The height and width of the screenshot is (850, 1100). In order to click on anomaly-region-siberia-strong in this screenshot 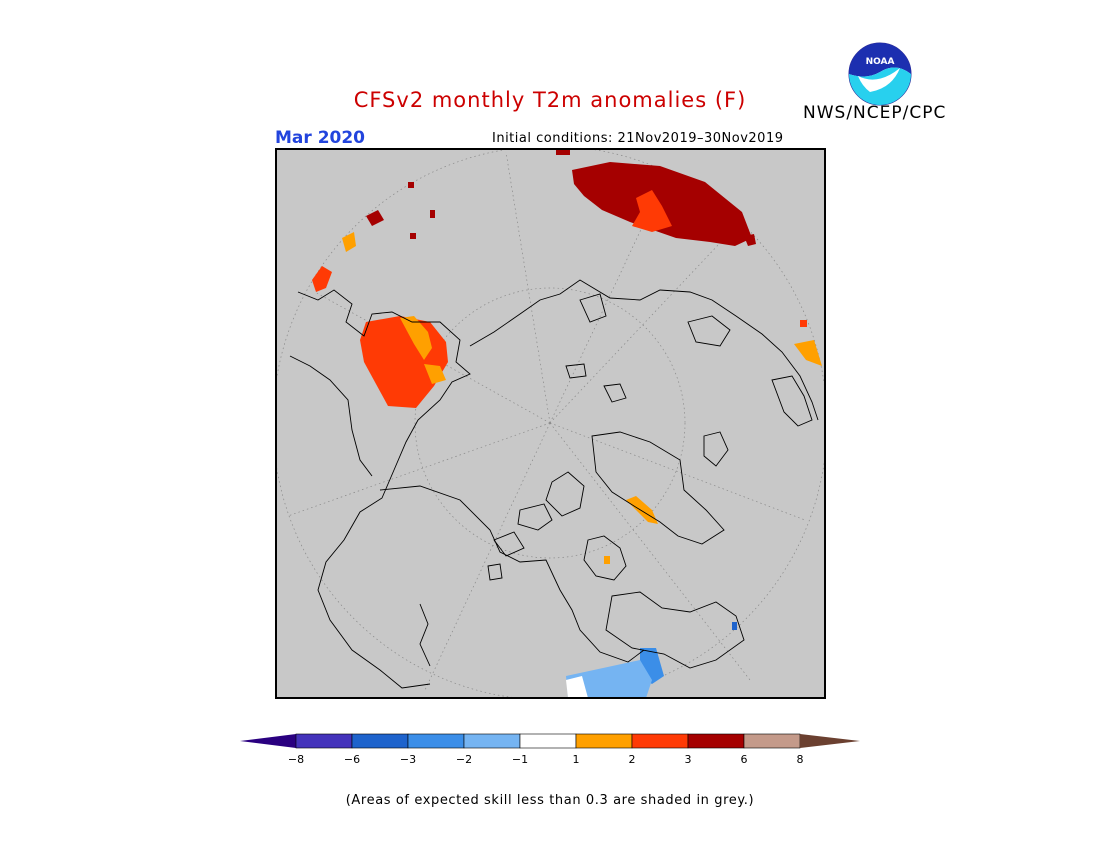, I will do `click(662, 204)`.